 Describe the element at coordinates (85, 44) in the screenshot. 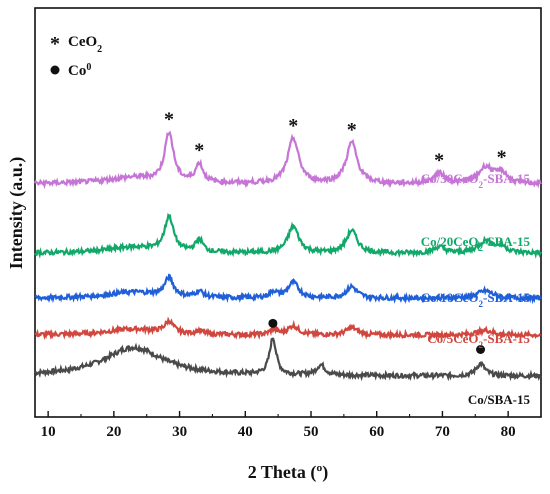

I see `legend-ceo2-label: CeO2` at that location.